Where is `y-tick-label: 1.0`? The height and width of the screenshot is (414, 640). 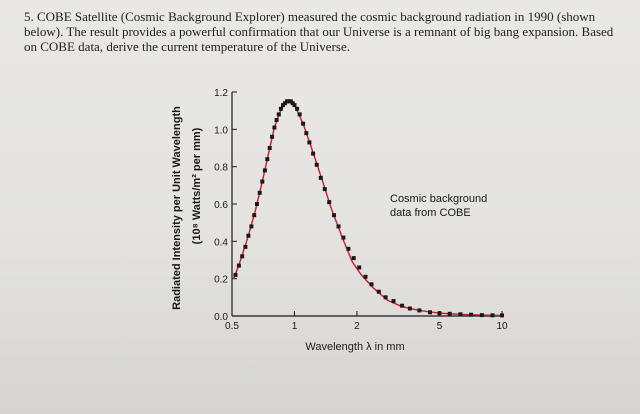
y-tick-label: 1.0 is located at coordinates (221, 130).